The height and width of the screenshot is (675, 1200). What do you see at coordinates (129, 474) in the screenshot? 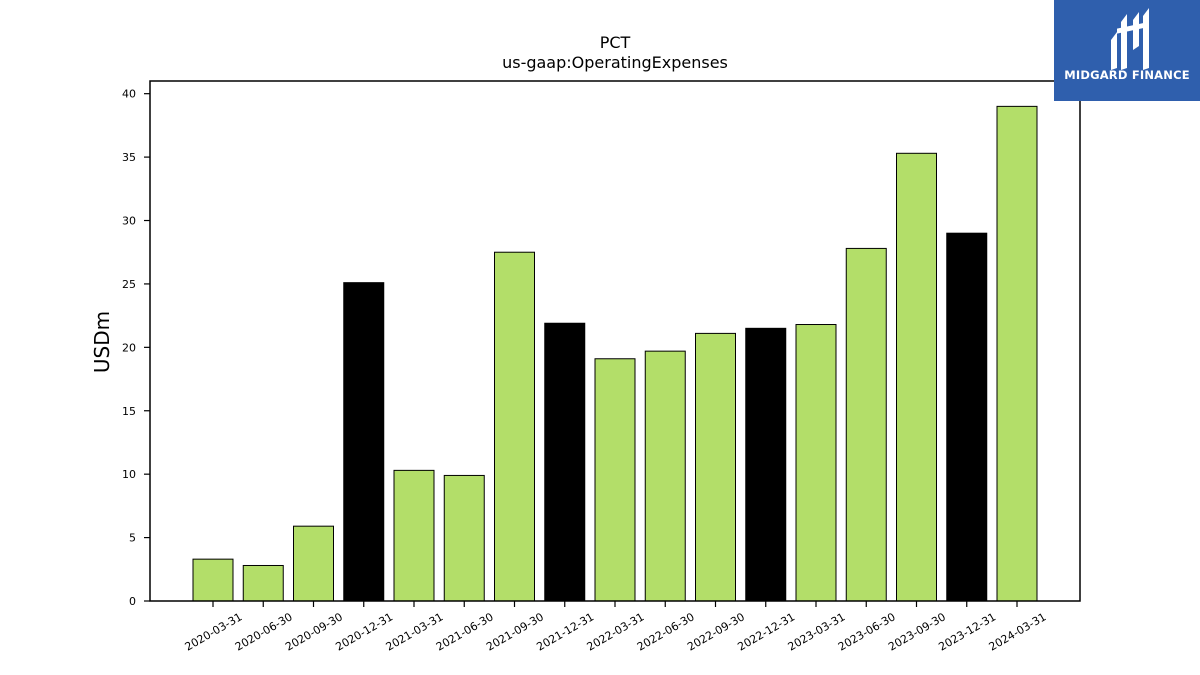
I see `y-tick-label: 10` at bounding box center [129, 474].